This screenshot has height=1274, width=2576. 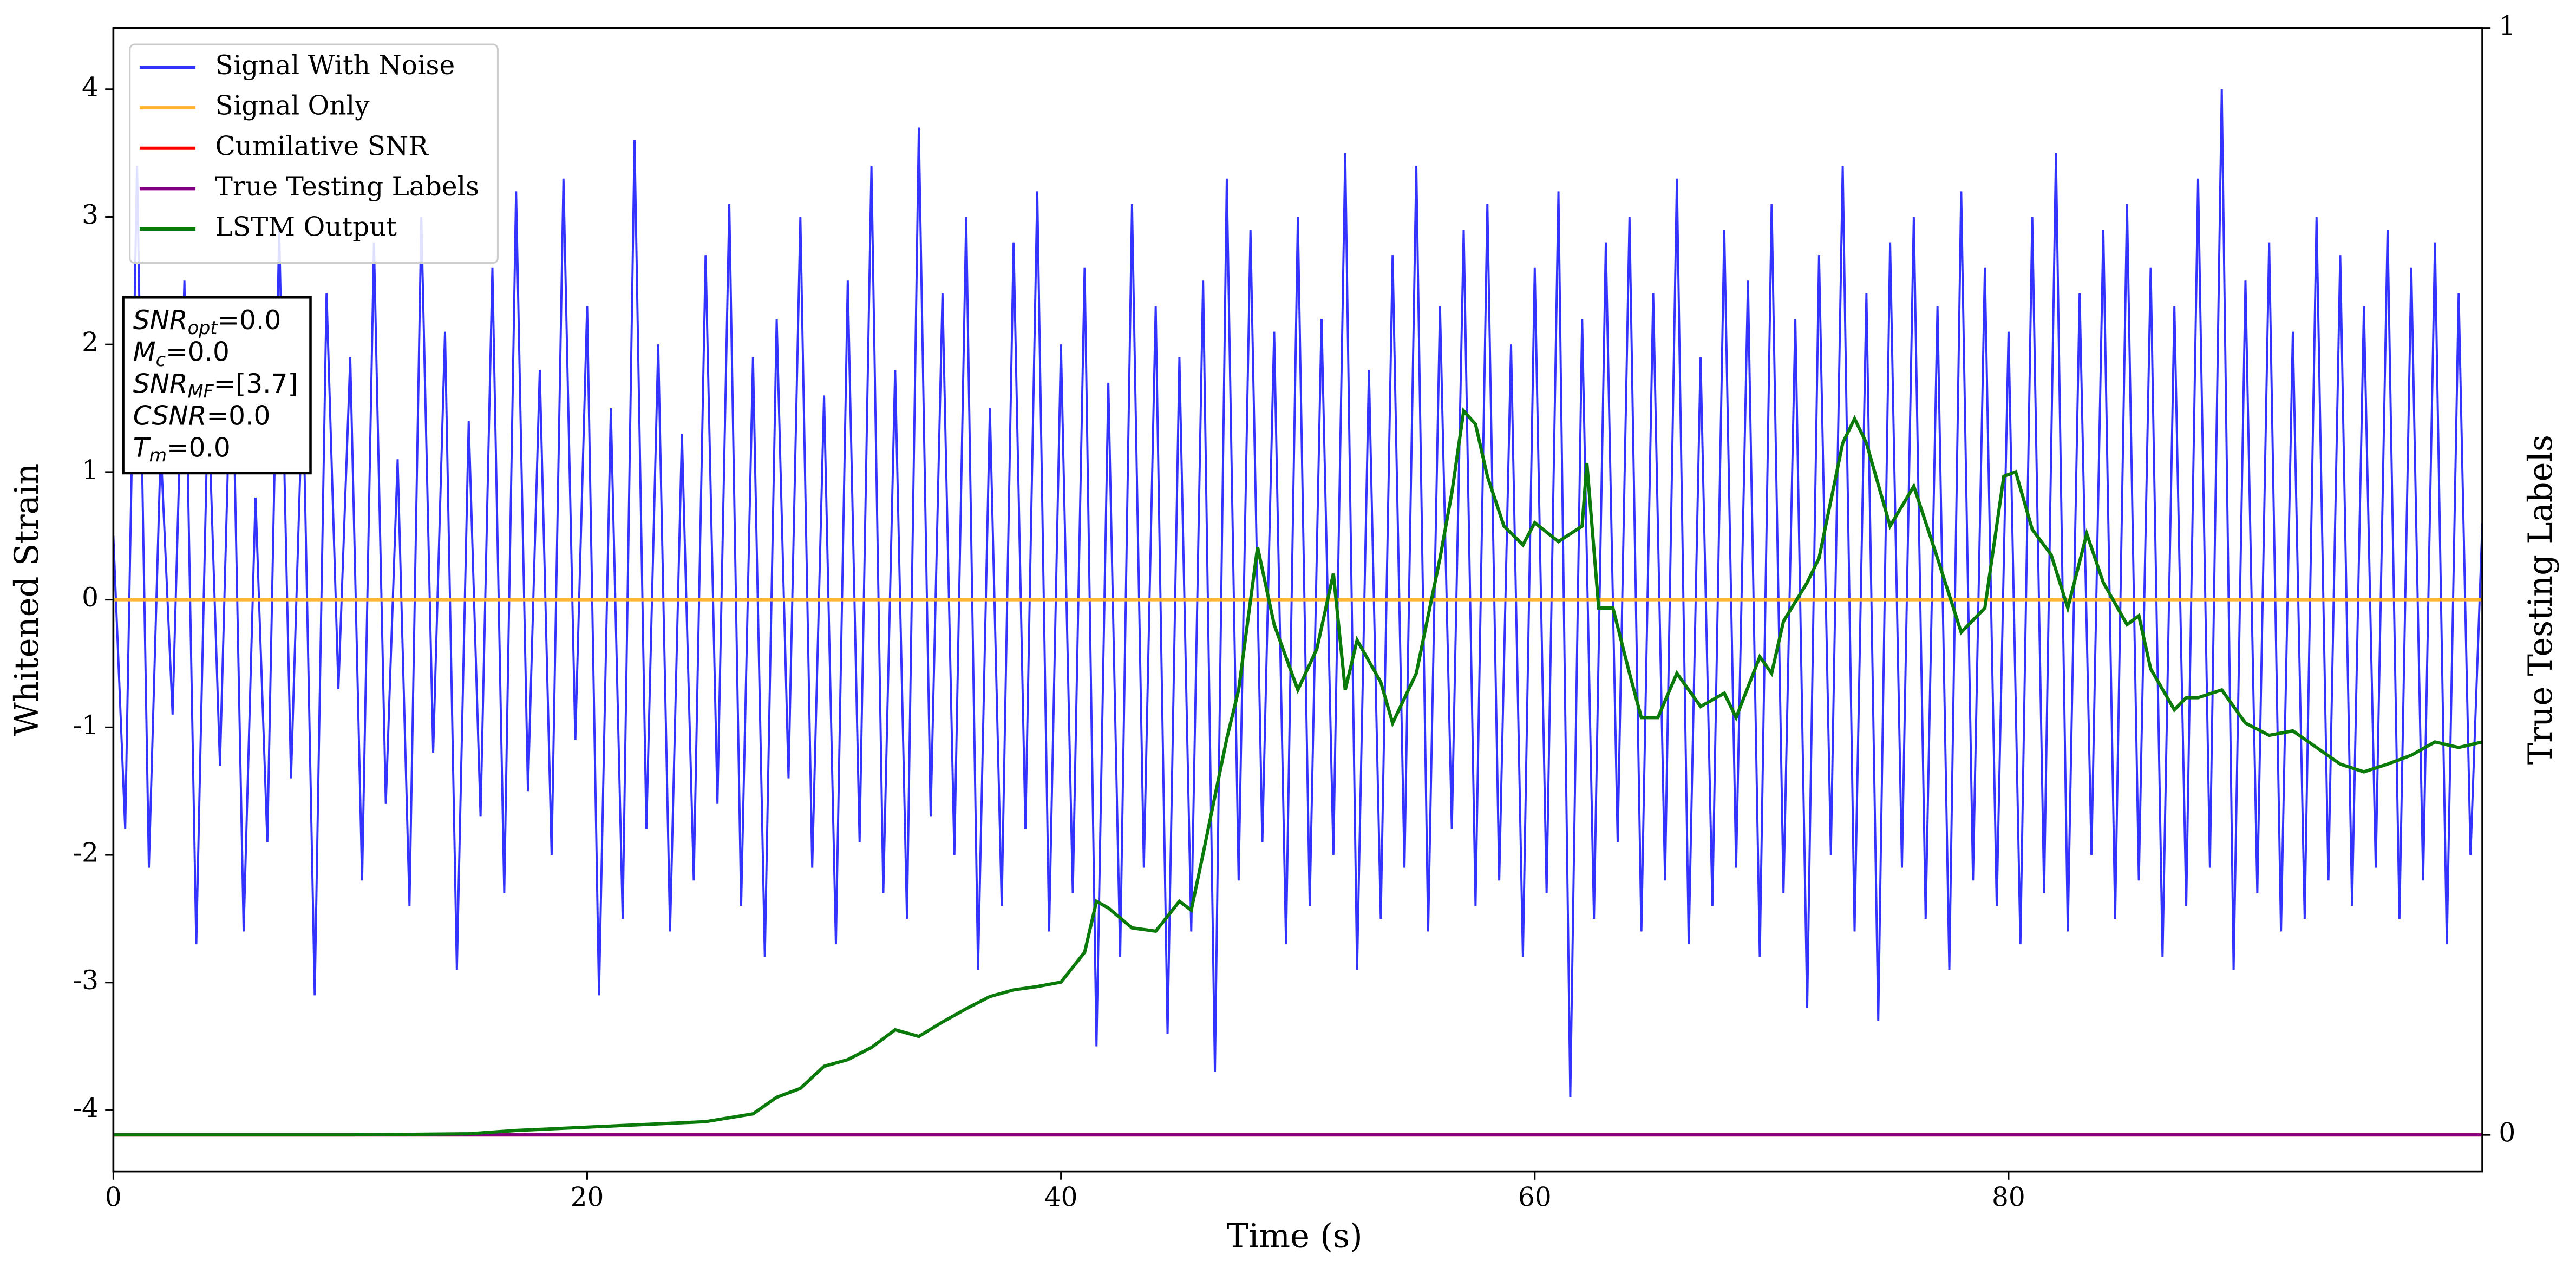 I want to click on legend-box, so click(x=314, y=153).